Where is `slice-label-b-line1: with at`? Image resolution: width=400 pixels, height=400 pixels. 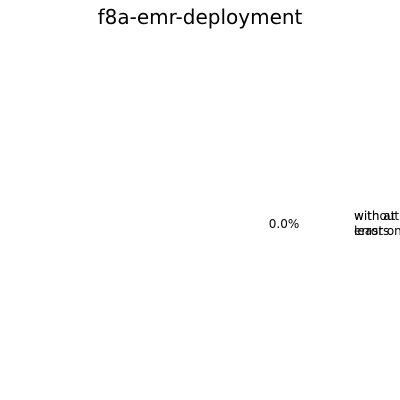
slice-label-b-line1: with at is located at coordinates (375, 216).